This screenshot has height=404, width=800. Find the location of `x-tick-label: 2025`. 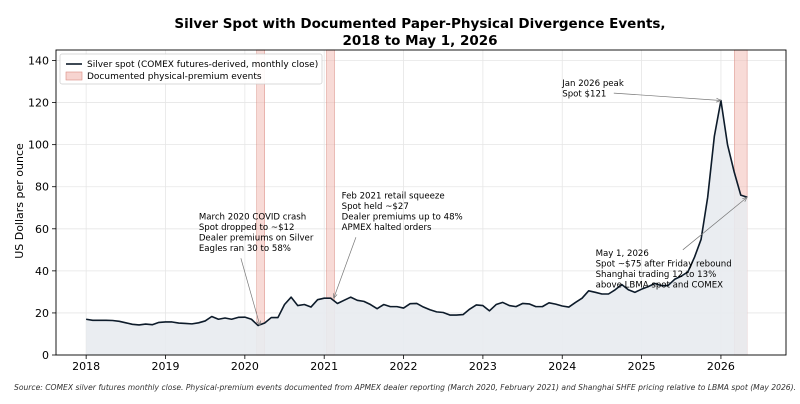

x-tick-label: 2025 is located at coordinates (642, 366).